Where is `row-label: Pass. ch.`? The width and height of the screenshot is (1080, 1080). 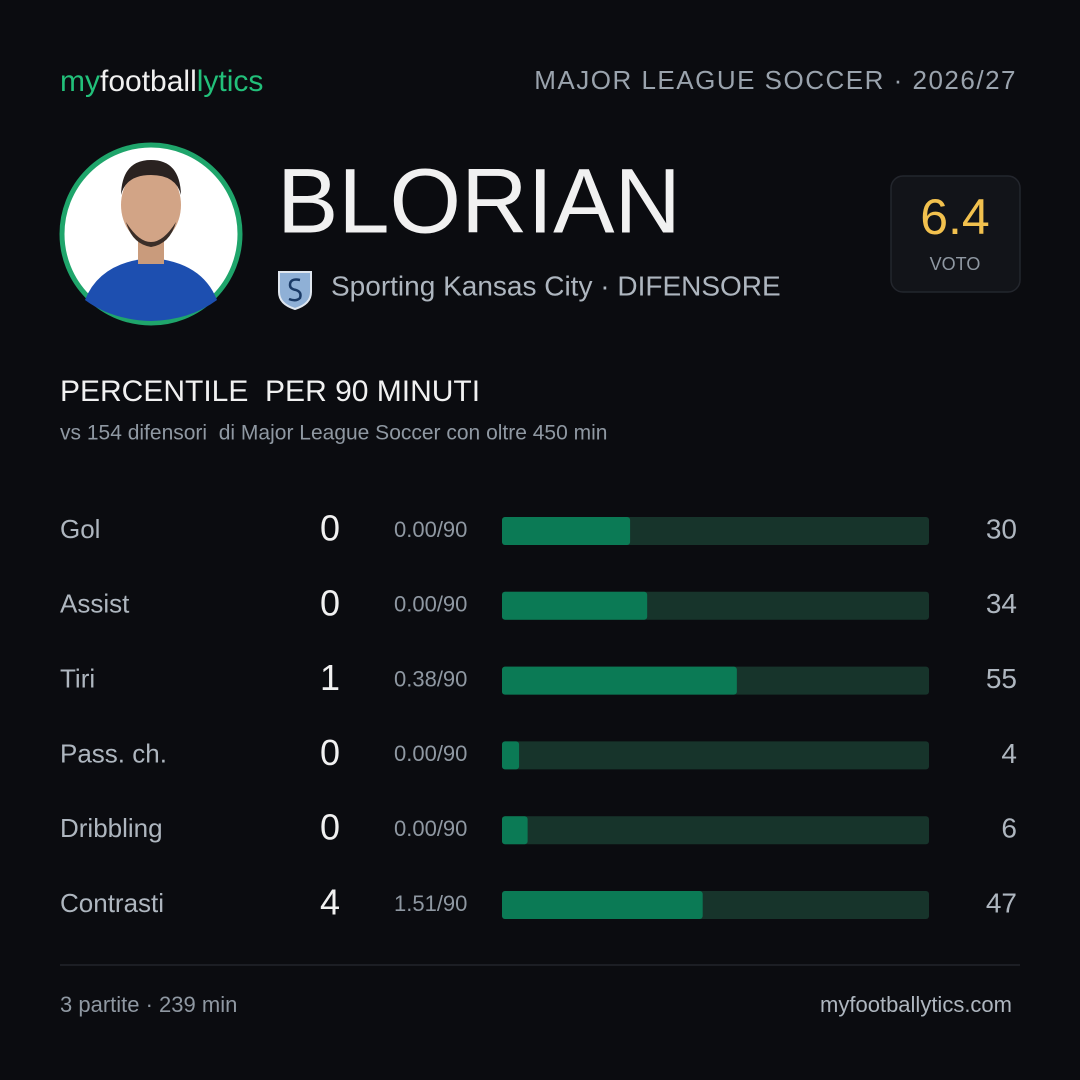 row-label: Pass. ch. is located at coordinates (113, 753).